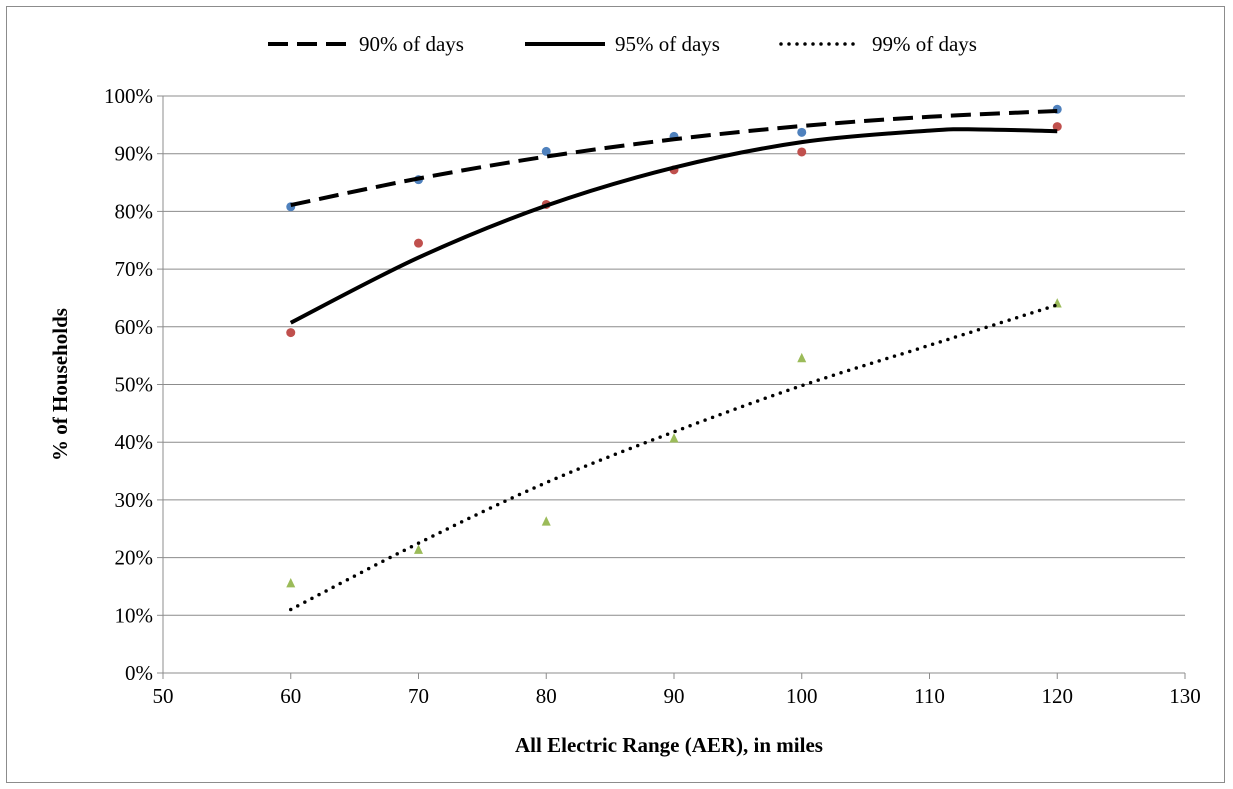 The width and height of the screenshot is (1233, 789). Describe the element at coordinates (134, 615) in the screenshot. I see `y-tick-label: 10%` at that location.